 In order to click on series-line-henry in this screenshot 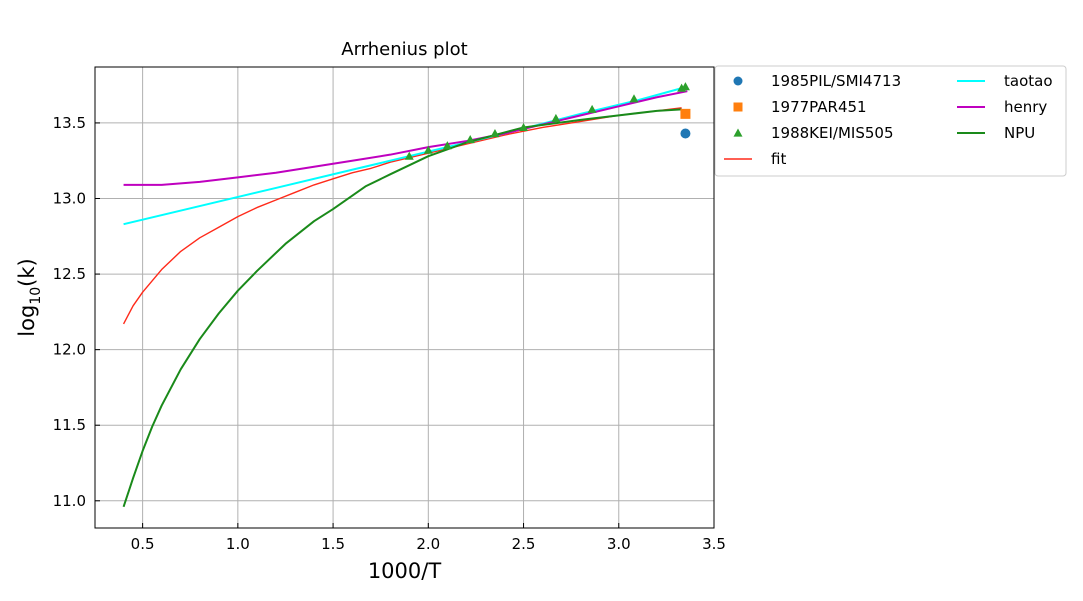, I will do `click(405, 138)`.